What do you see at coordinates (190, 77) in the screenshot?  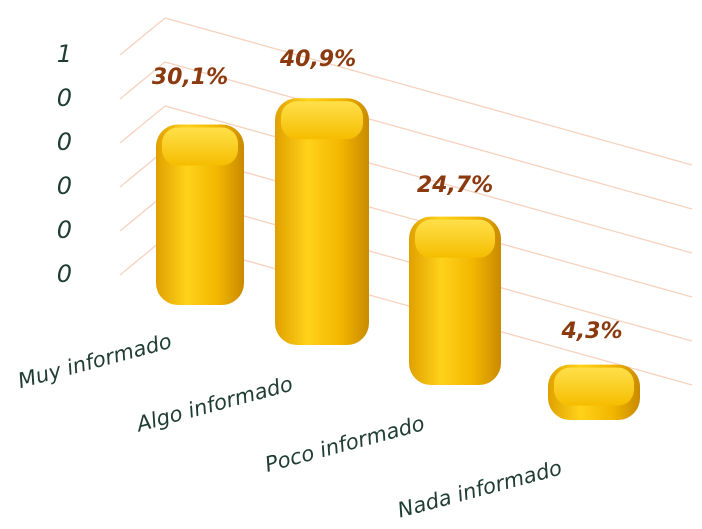 I see `value-label: 30,1%` at bounding box center [190, 77].